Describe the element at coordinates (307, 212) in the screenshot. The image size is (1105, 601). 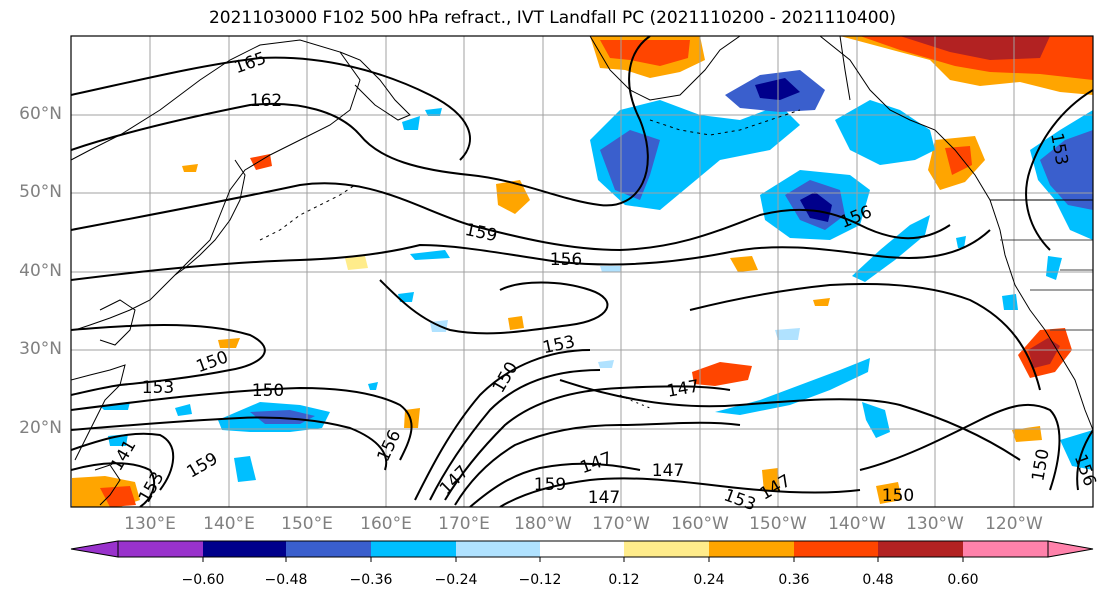
I see `kuril-islands` at that location.